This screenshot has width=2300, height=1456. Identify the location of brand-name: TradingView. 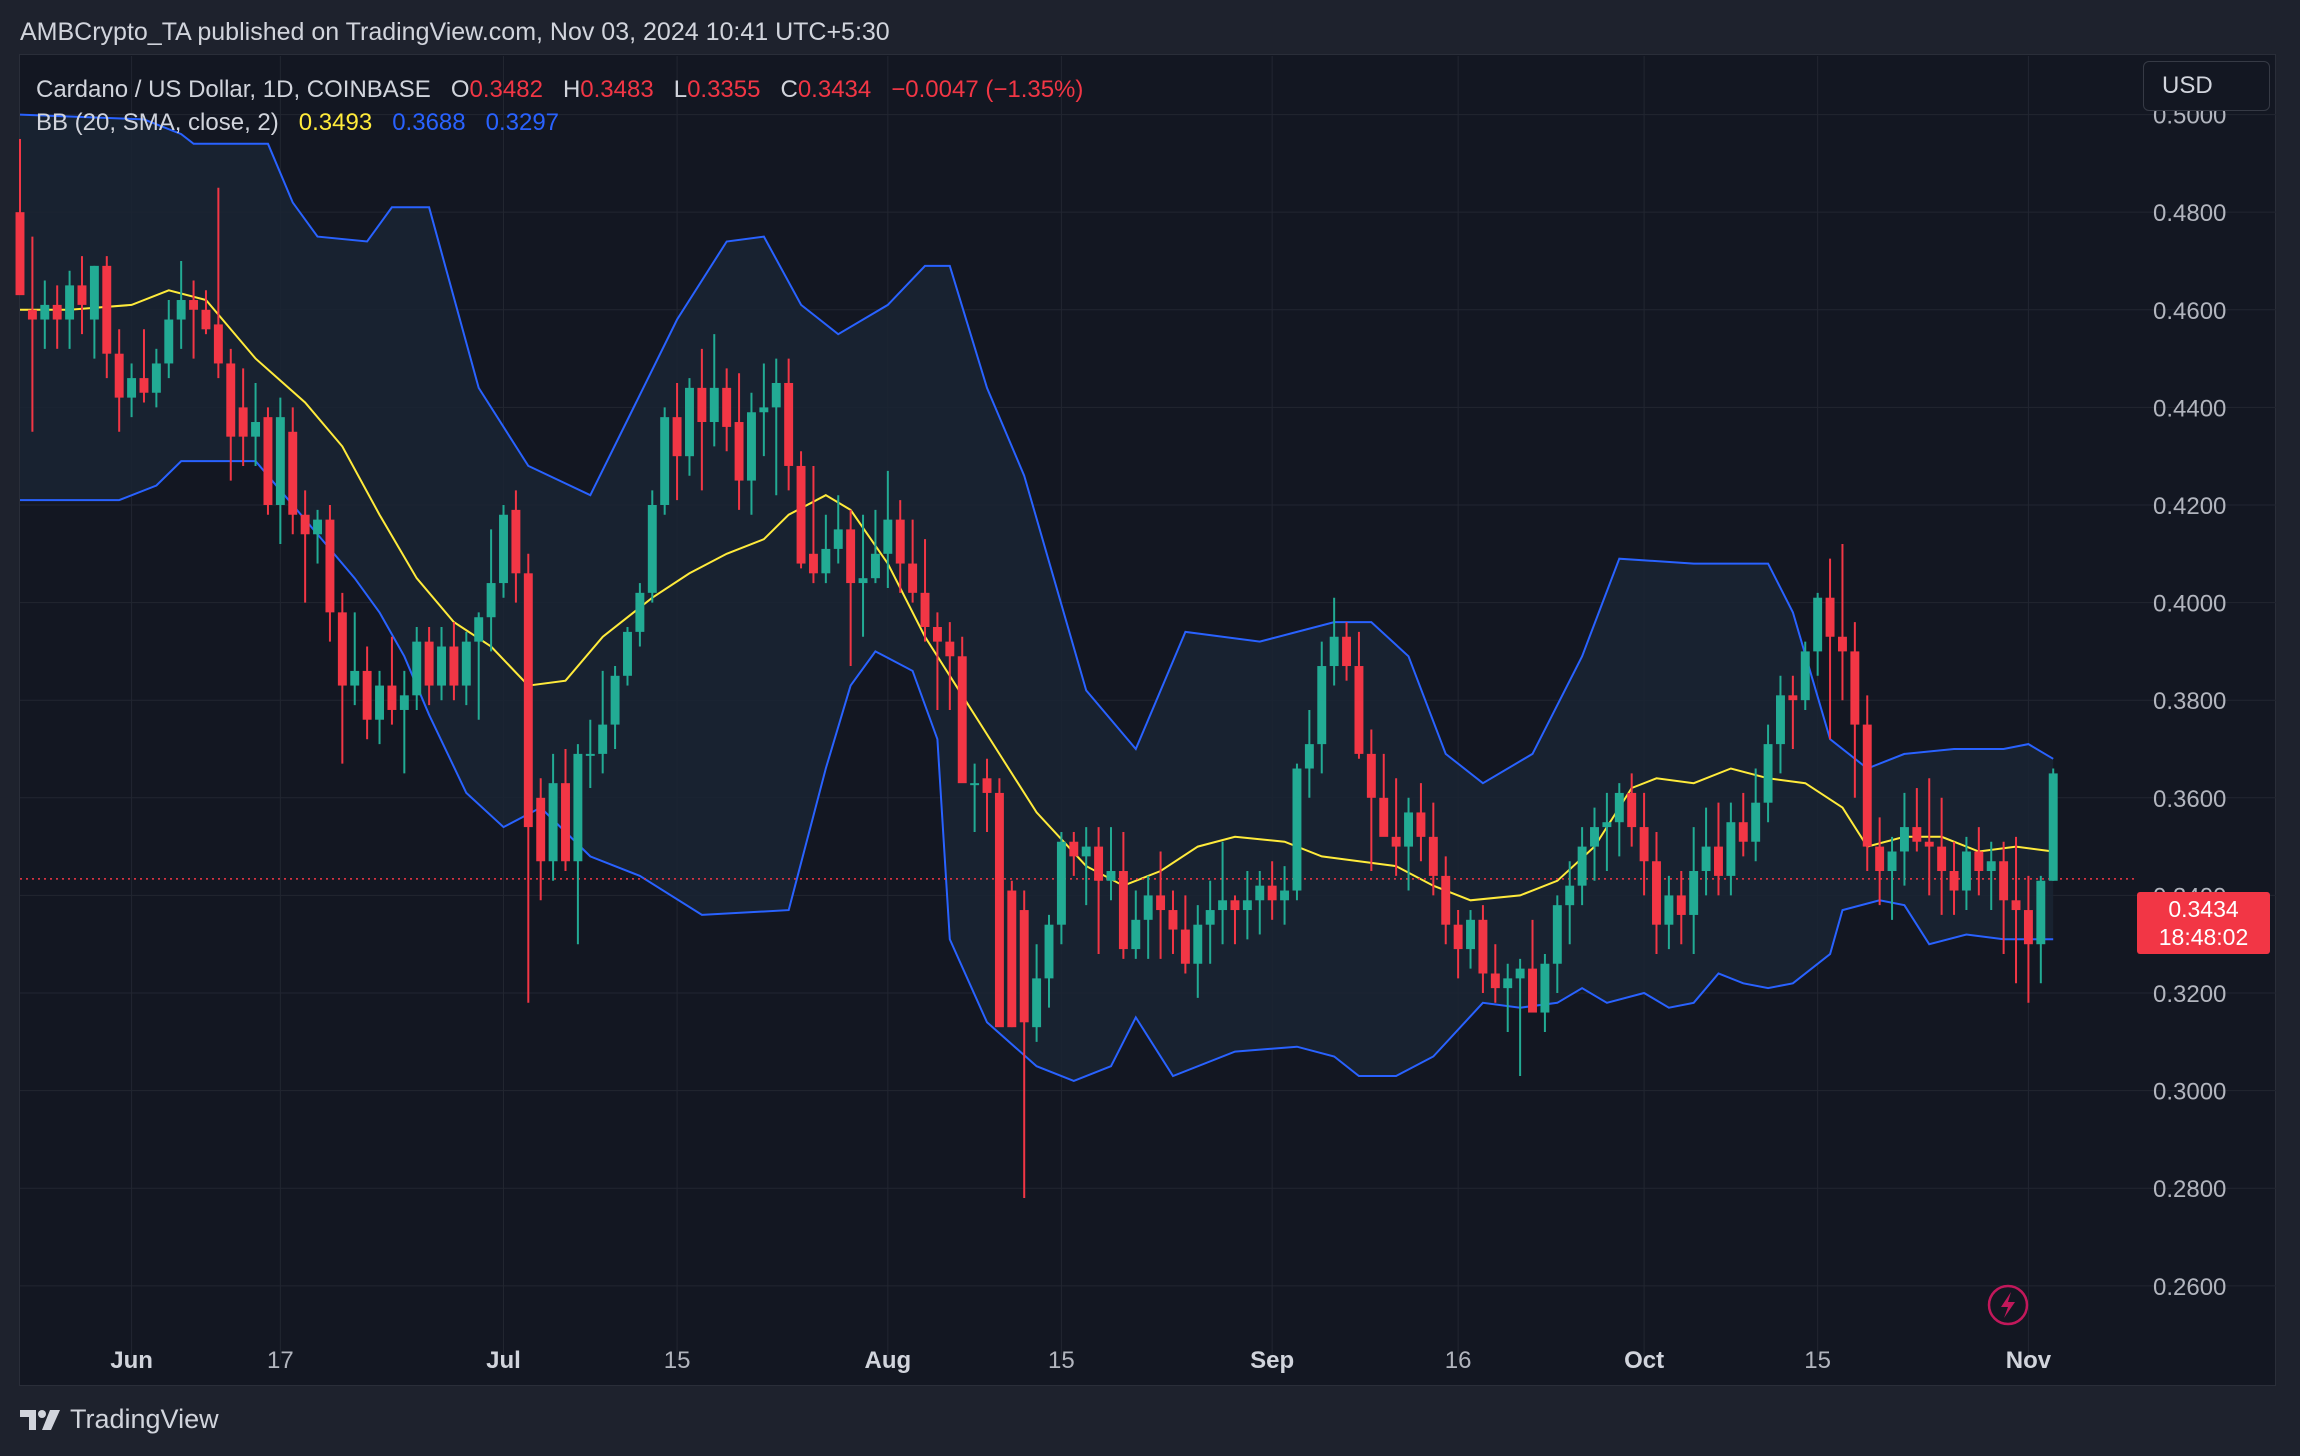
(144, 1419).